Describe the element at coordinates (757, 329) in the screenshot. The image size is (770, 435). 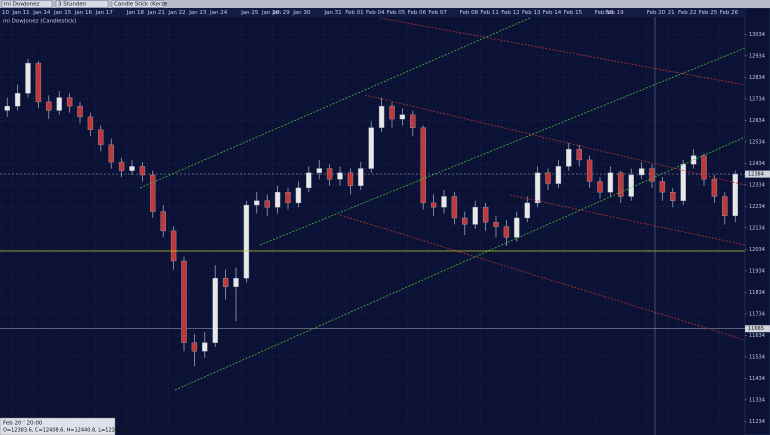
I see `price-marker-box` at that location.